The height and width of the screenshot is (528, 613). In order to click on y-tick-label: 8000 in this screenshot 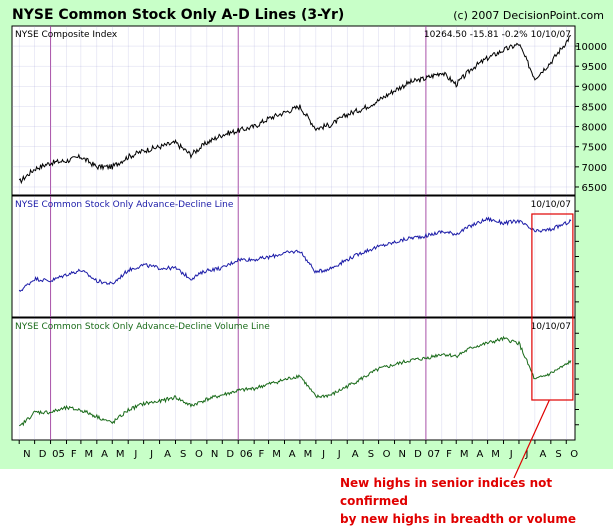, I will do `click(594, 128)`.